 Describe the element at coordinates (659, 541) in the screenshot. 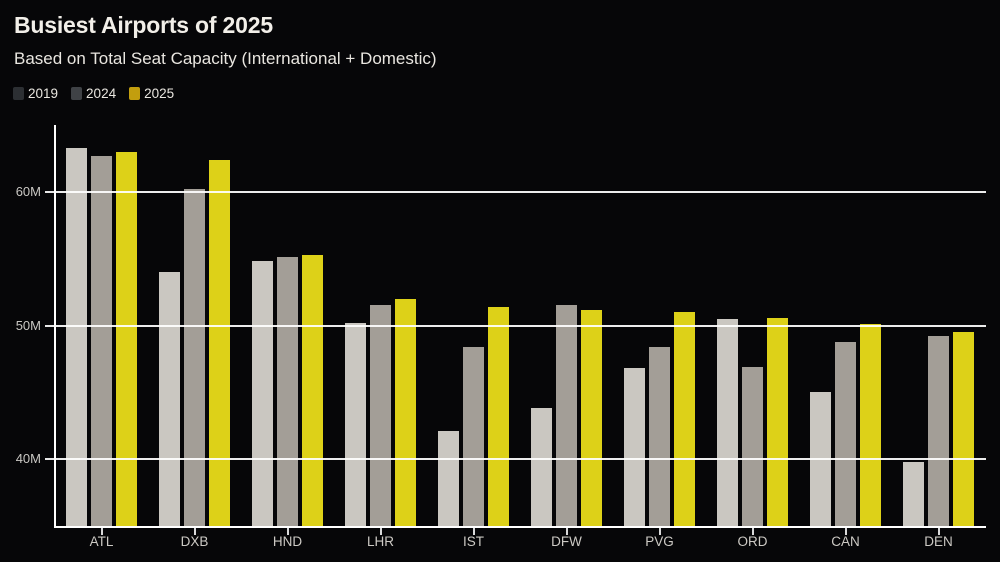

I see `x-axis-label-PVG: PVG` at that location.